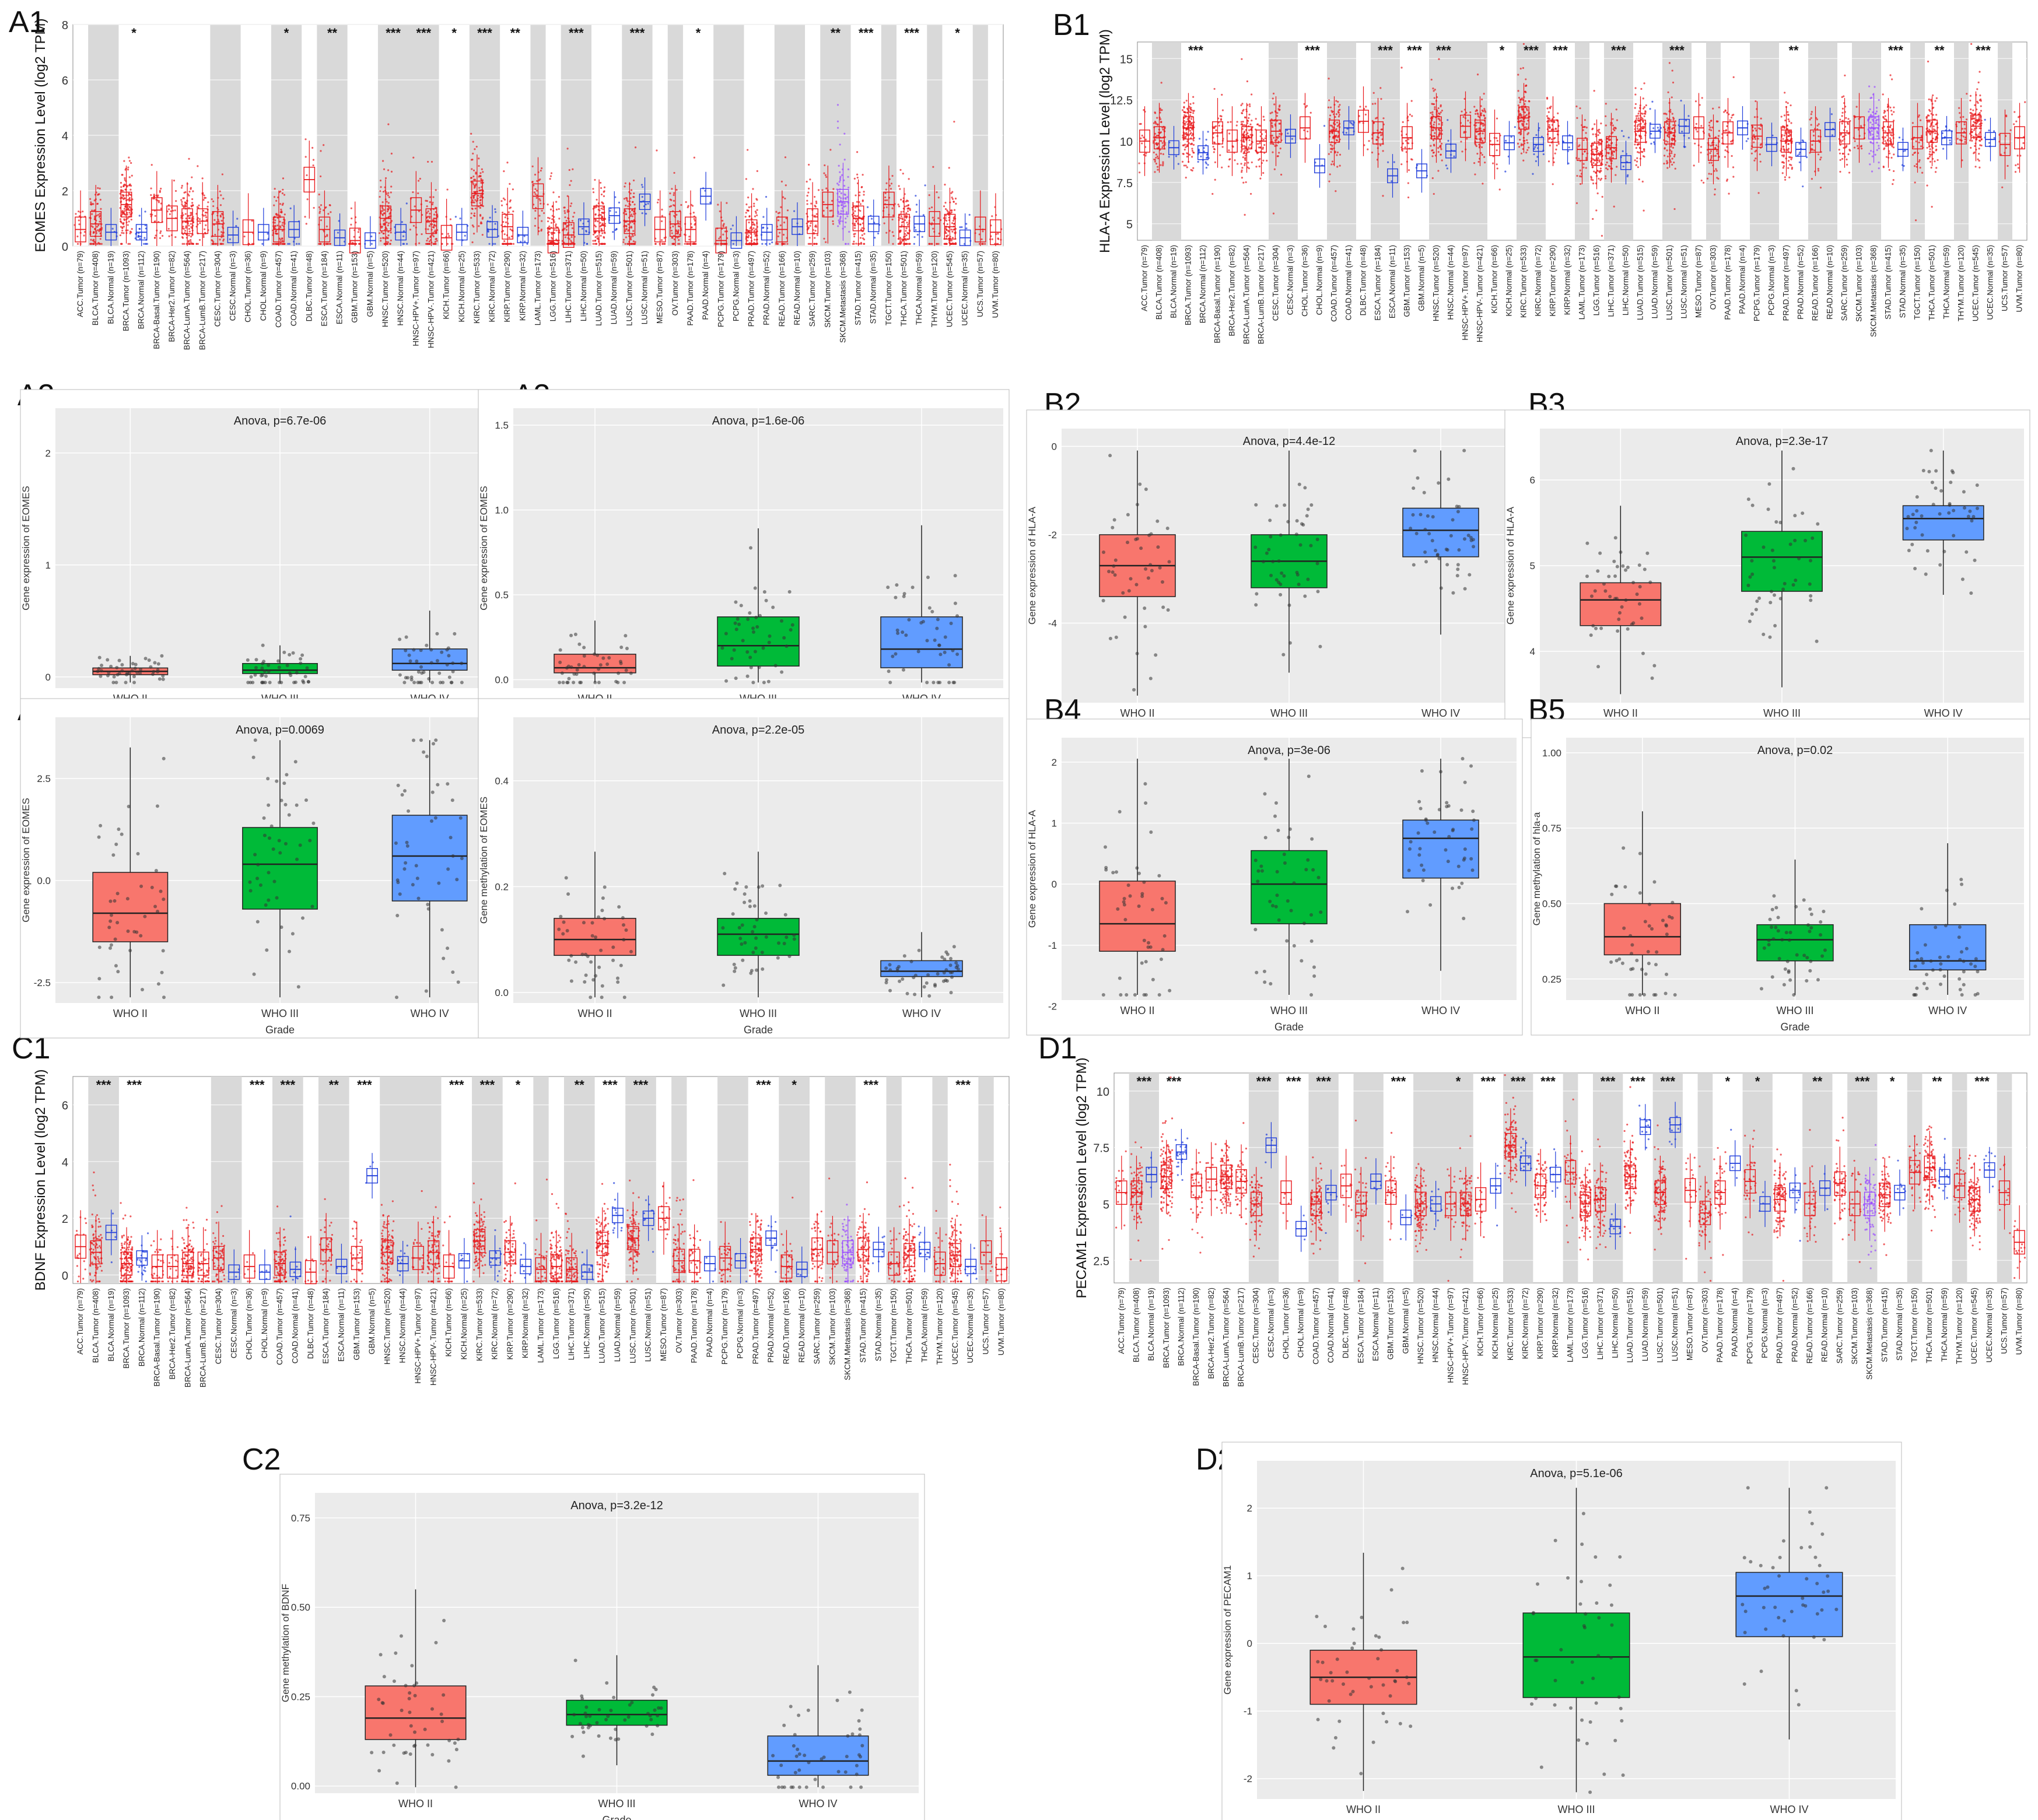 The height and width of the screenshot is (1820, 2038). What do you see at coordinates (393, 33) in the screenshot?
I see `significance-star: ***` at bounding box center [393, 33].